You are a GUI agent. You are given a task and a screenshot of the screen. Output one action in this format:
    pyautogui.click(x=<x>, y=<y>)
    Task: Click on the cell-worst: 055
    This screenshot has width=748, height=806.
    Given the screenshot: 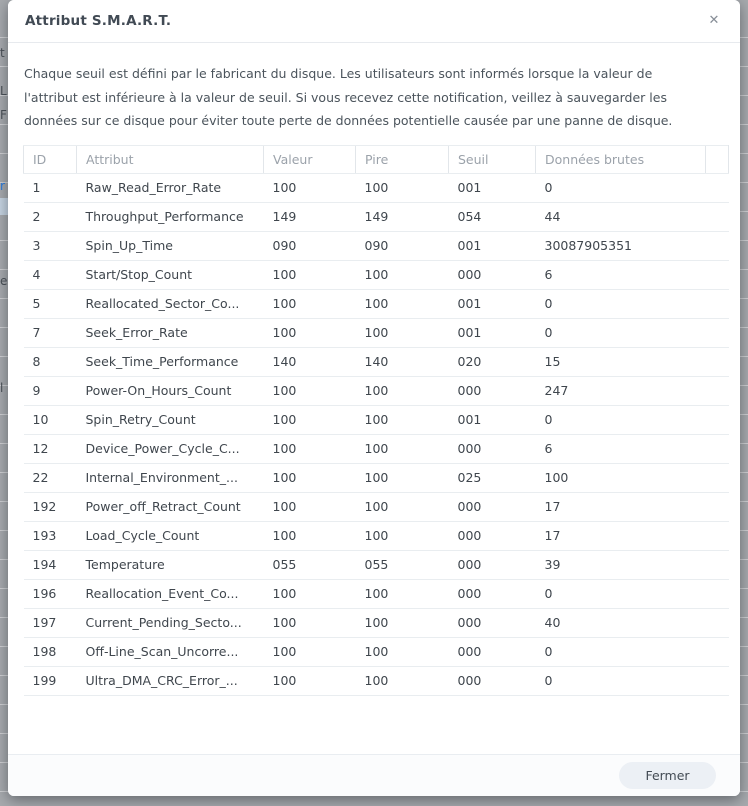 What is the action you would take?
    pyautogui.click(x=402, y=565)
    